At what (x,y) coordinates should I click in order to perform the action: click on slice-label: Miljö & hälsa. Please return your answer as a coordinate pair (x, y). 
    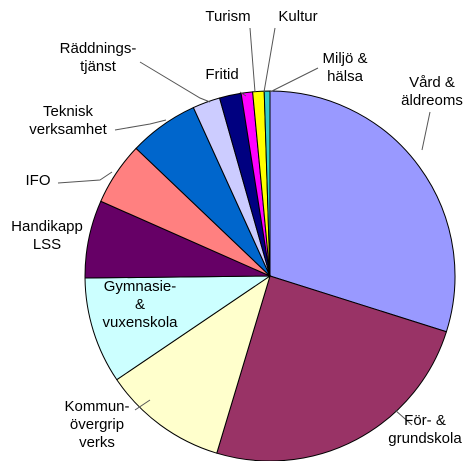
    Looking at the image, I should click on (345, 67).